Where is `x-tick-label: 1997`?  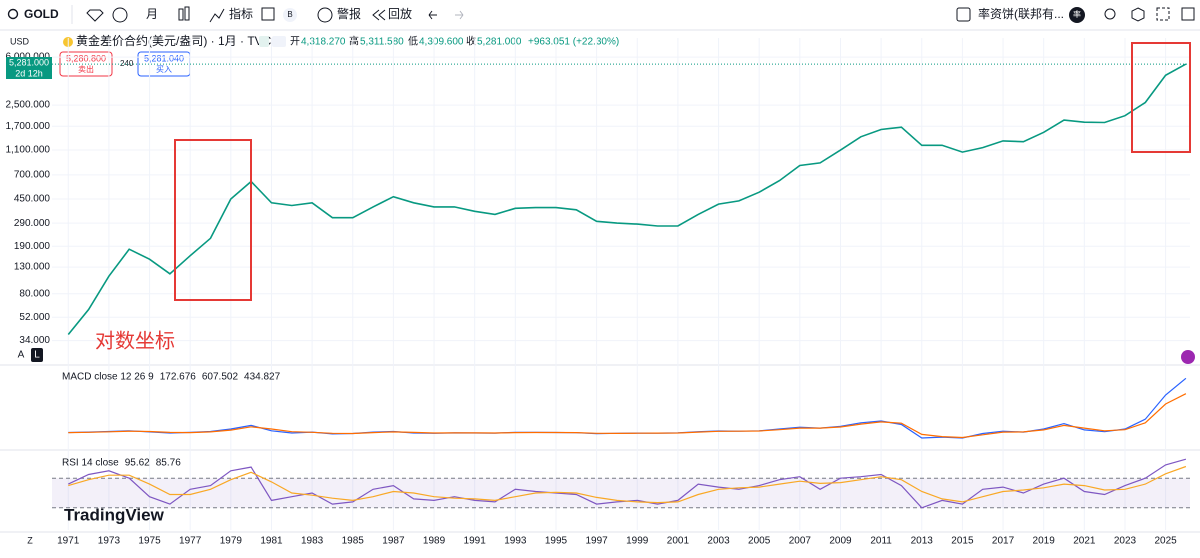 x-tick-label: 1997 is located at coordinates (596, 541).